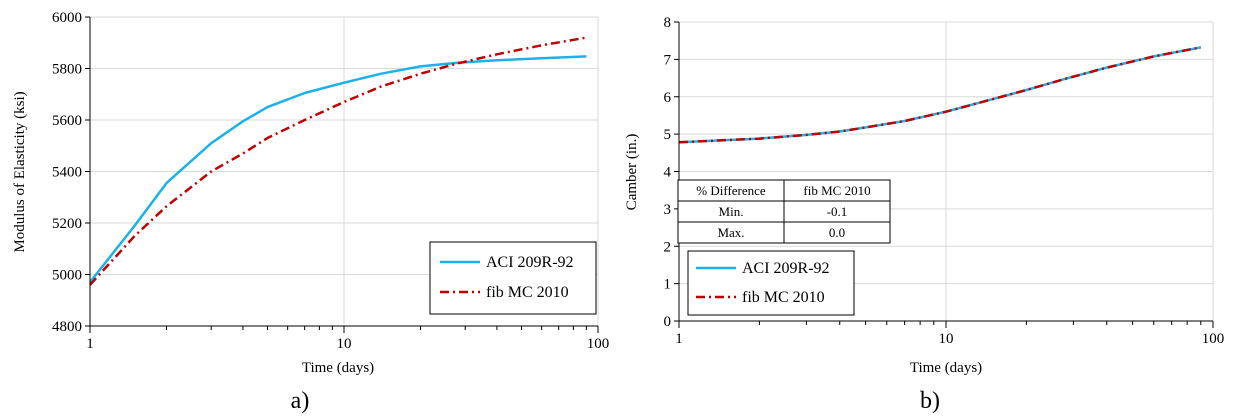 Image resolution: width=1239 pixels, height=419 pixels. I want to click on chart-a-y-tick-label: 5000, so click(67, 276).